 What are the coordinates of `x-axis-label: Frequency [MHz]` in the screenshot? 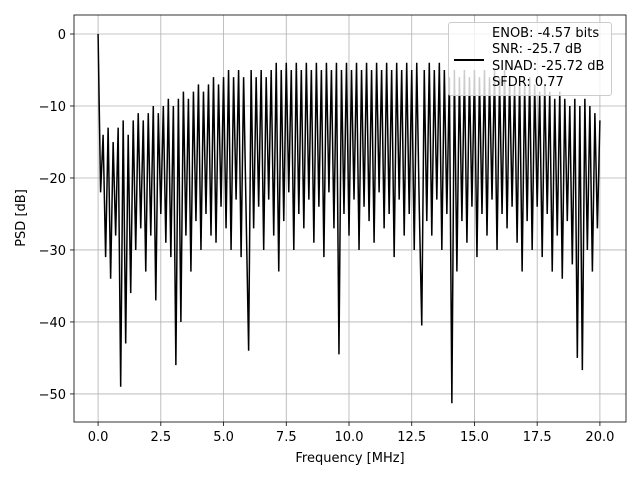 It's located at (349, 458).